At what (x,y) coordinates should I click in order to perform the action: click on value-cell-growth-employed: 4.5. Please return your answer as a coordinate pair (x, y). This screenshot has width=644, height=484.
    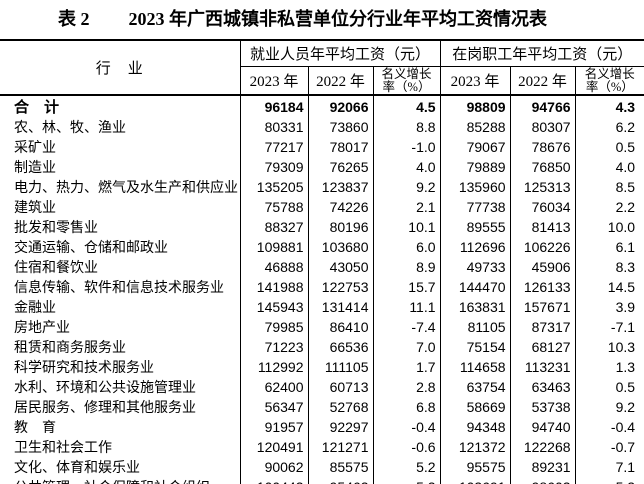
    Looking at the image, I should click on (406, 106).